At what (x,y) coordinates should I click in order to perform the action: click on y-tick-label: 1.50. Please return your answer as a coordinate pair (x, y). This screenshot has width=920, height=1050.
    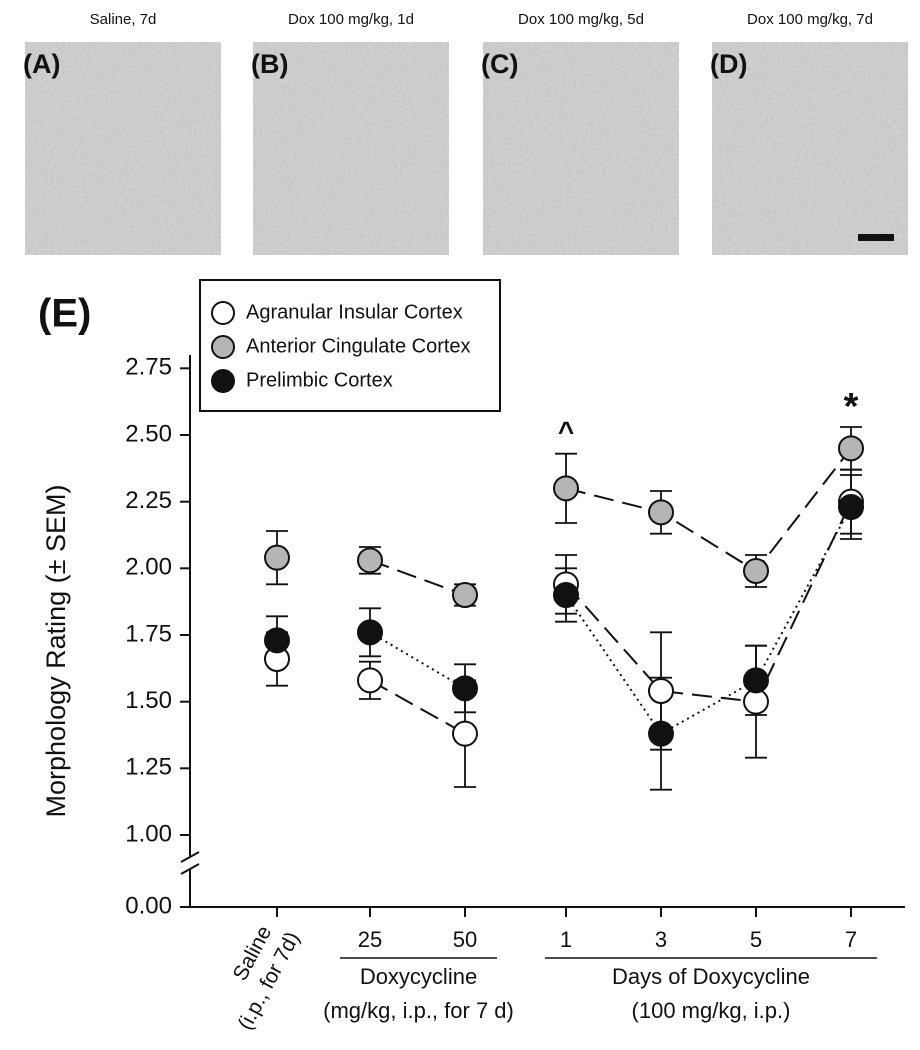
    Looking at the image, I should click on (148, 700).